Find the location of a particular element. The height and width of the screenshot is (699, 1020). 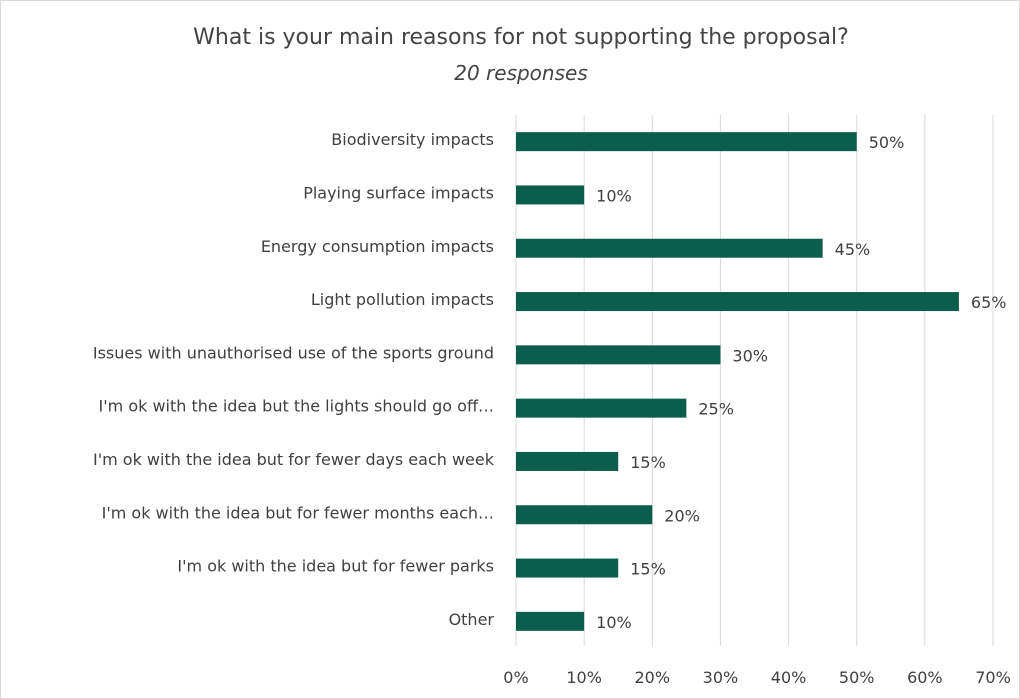

chart-subtitle: 20 responses is located at coordinates (521, 73).